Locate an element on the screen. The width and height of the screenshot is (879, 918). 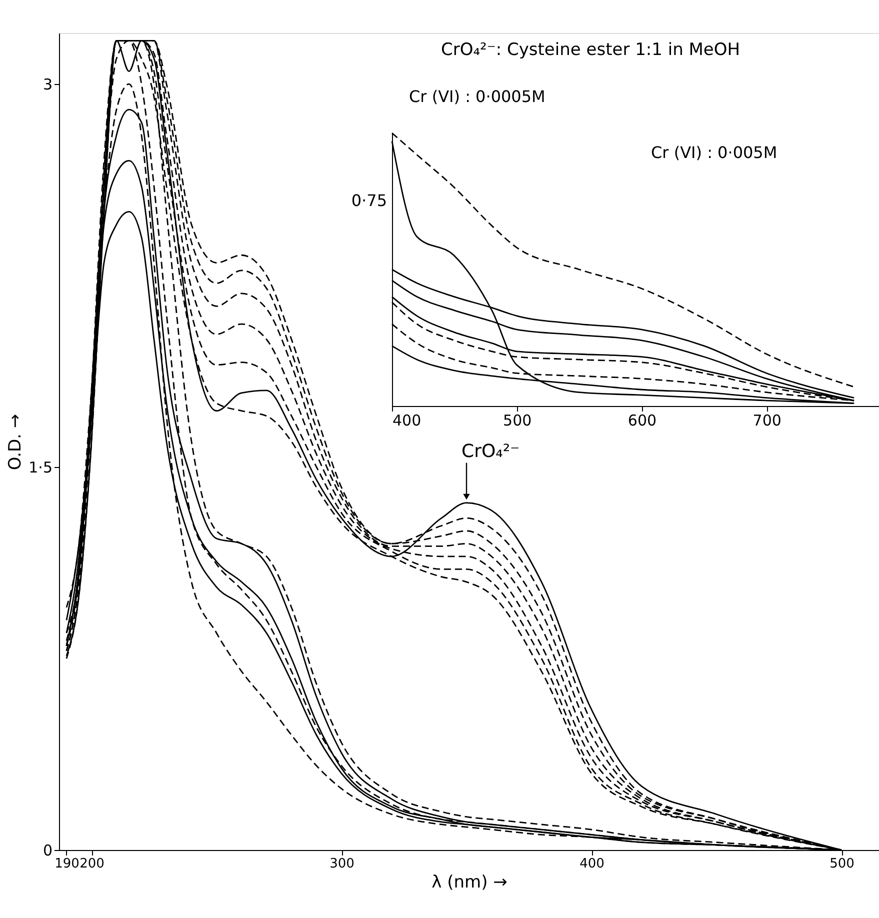
annotation: Cr (VI) : 0·005M is located at coordinates (714, 152).